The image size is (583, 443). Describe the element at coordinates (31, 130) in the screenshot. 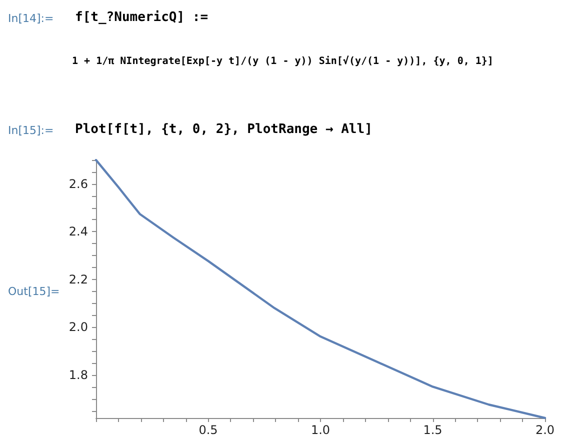

I see `text: In[15]:=` at that location.